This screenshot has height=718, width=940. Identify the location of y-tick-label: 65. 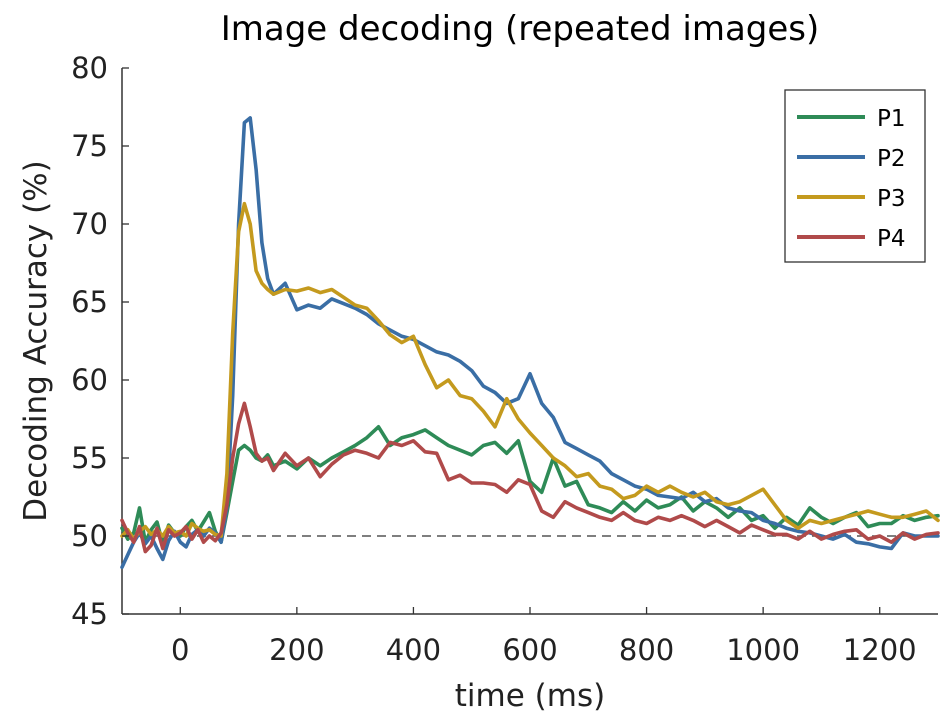
(89, 302).